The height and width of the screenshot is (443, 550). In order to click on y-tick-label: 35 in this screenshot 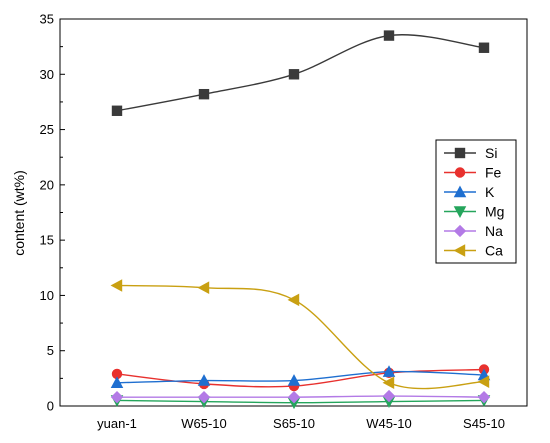, I will do `click(47, 19)`.